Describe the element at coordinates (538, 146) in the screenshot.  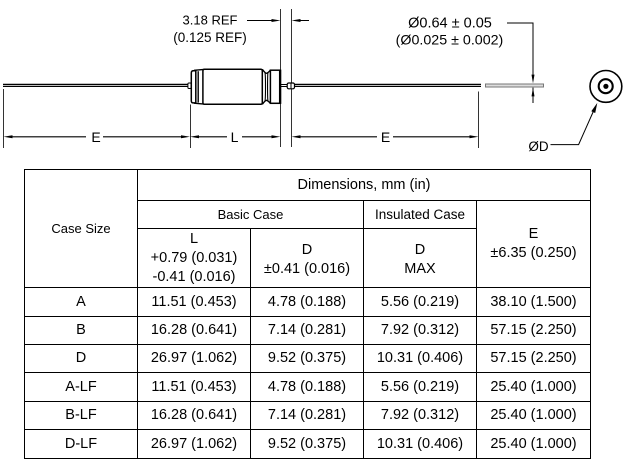
I see `svg-text: ØD` at that location.